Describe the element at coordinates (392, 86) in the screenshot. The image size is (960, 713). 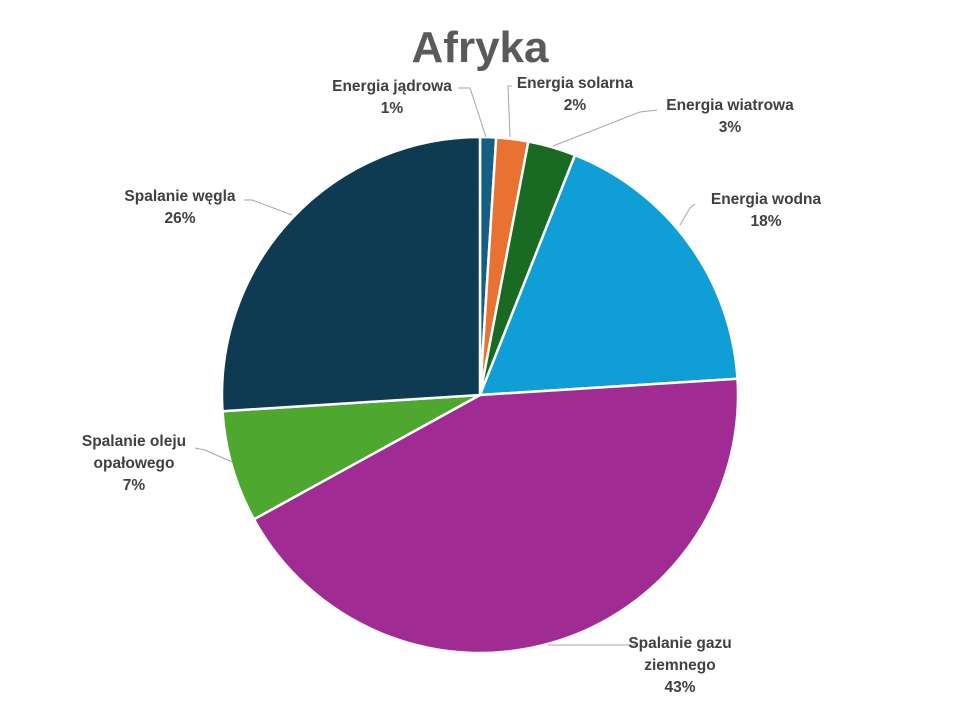
I see `slice-name-0: Energia jądrowa` at that location.